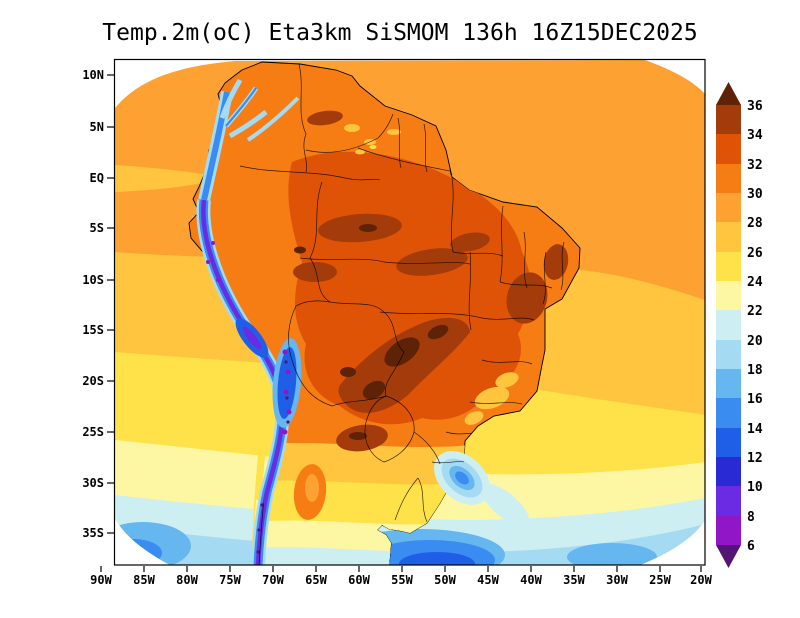  I want to click on colorbar-label: 18, so click(755, 370).